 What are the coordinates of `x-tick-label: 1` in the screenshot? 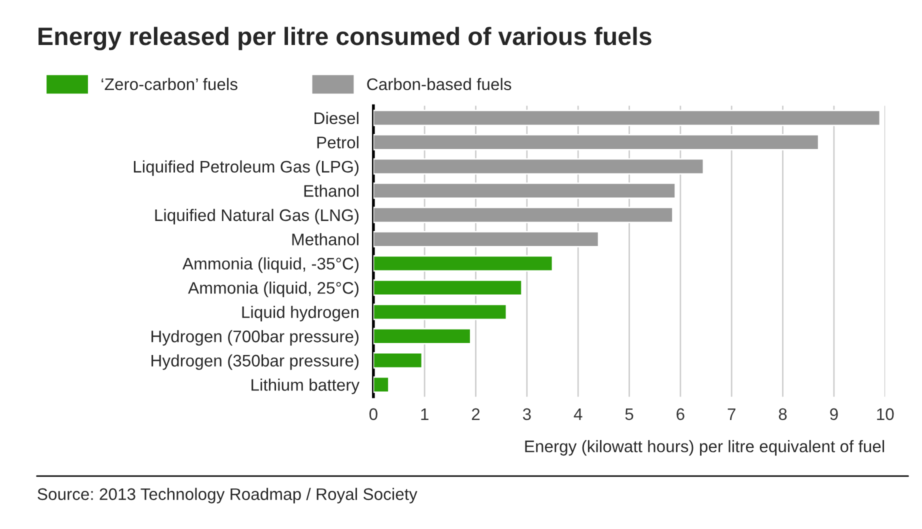 It's located at (424, 414).